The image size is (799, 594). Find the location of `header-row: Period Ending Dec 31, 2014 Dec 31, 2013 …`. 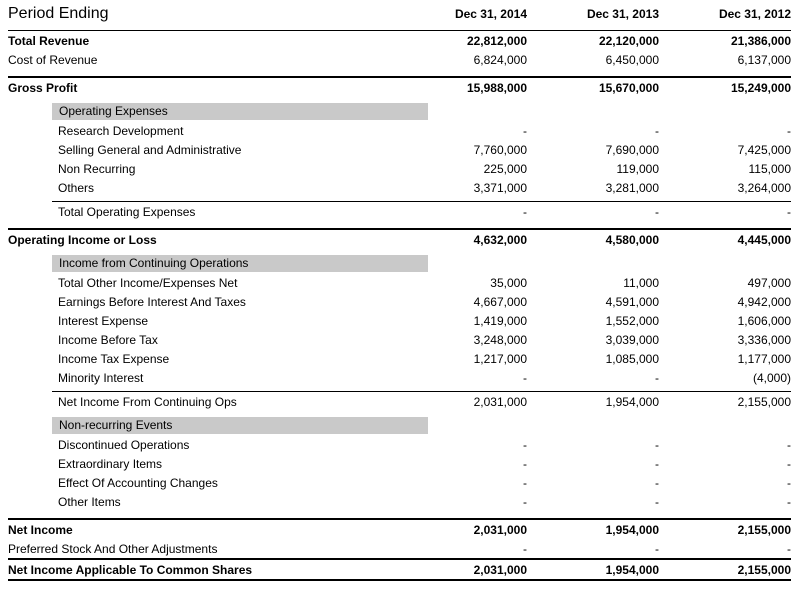

header-row: Period Ending Dec 31, 2014 Dec 31, 2013 … is located at coordinates (399, 17).